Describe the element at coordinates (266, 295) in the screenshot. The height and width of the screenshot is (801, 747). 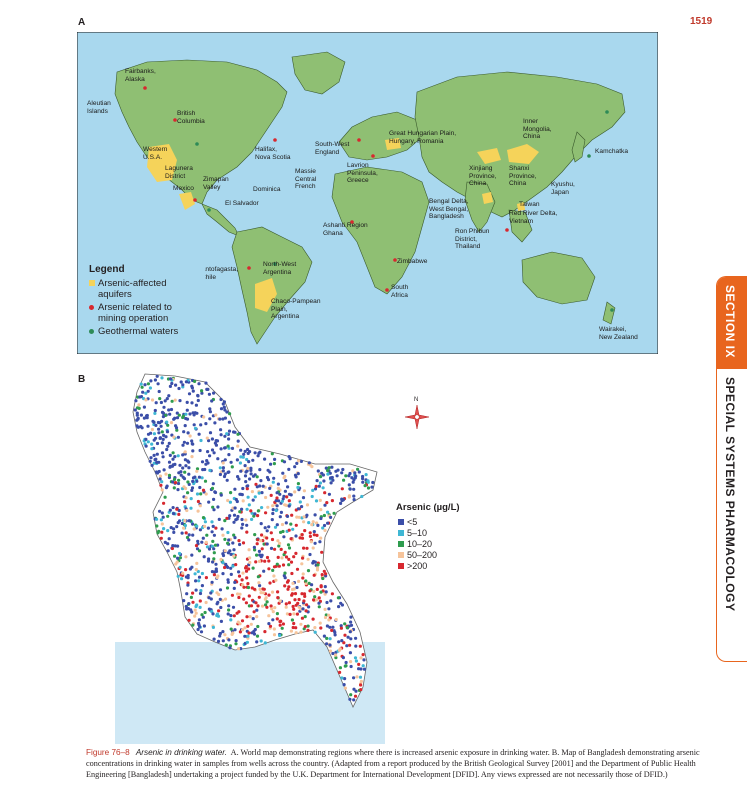
I see `aquifer-chaco` at that location.